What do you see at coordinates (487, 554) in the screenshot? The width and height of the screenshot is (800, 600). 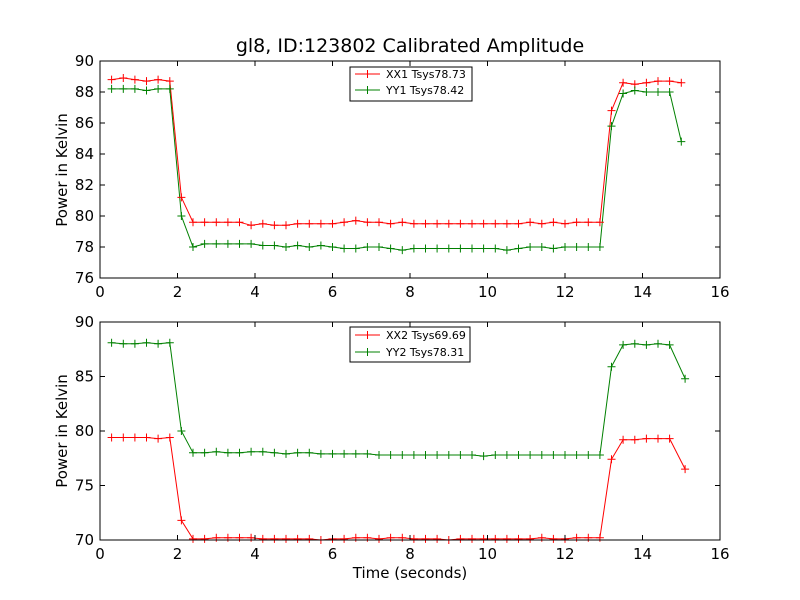 I see `bottom-x-tick-label: 10` at bounding box center [487, 554].